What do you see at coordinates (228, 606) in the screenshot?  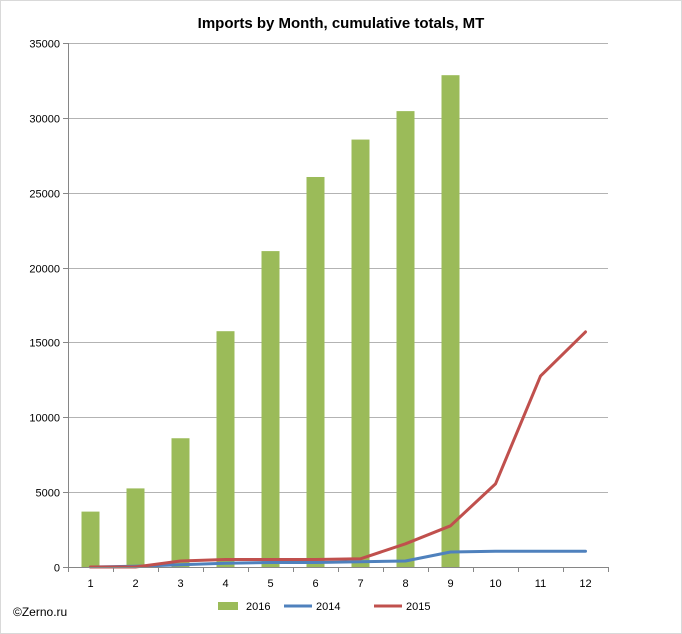 I see `legend-swatch-2016` at bounding box center [228, 606].